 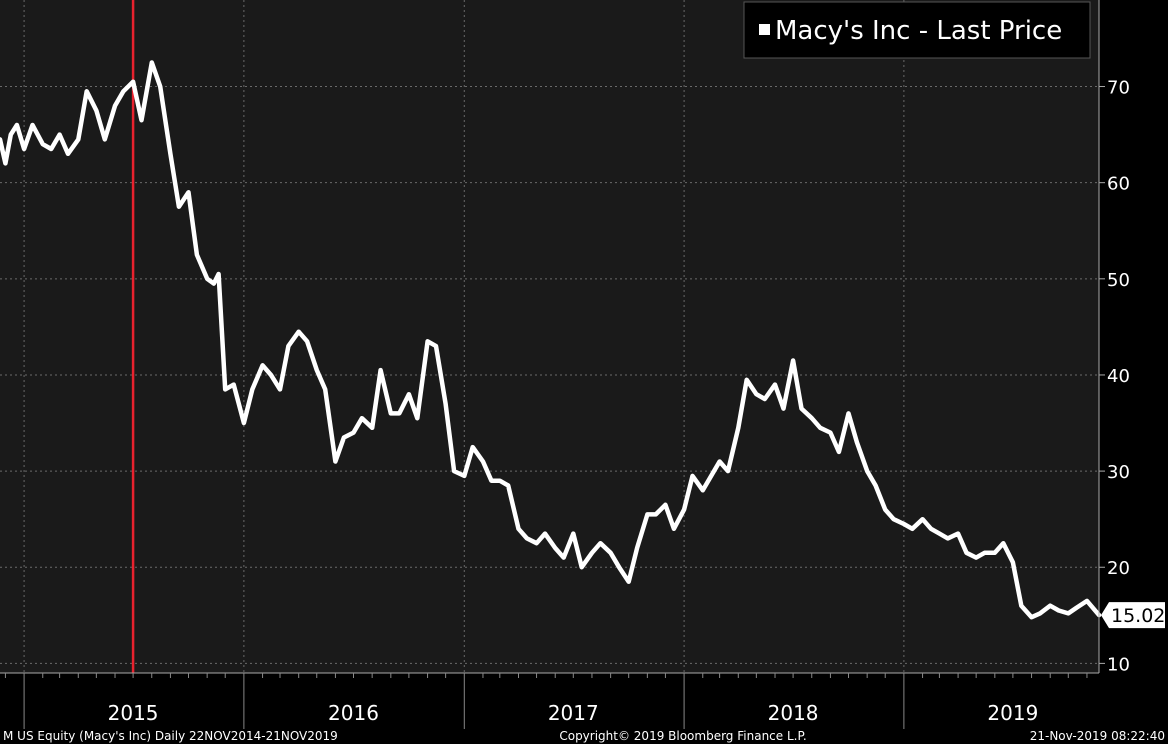 I want to click on last-value-shape, so click(x=1133, y=615).